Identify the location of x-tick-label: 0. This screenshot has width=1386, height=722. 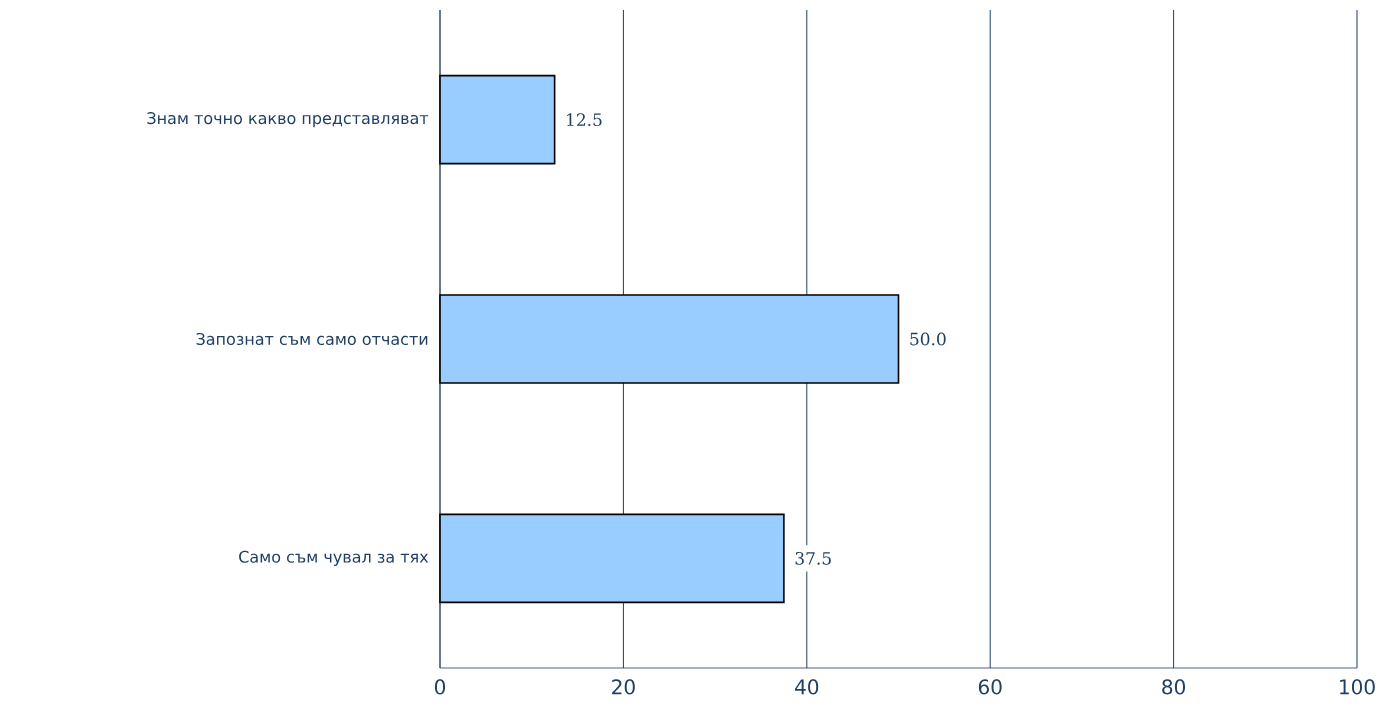
(440, 687).